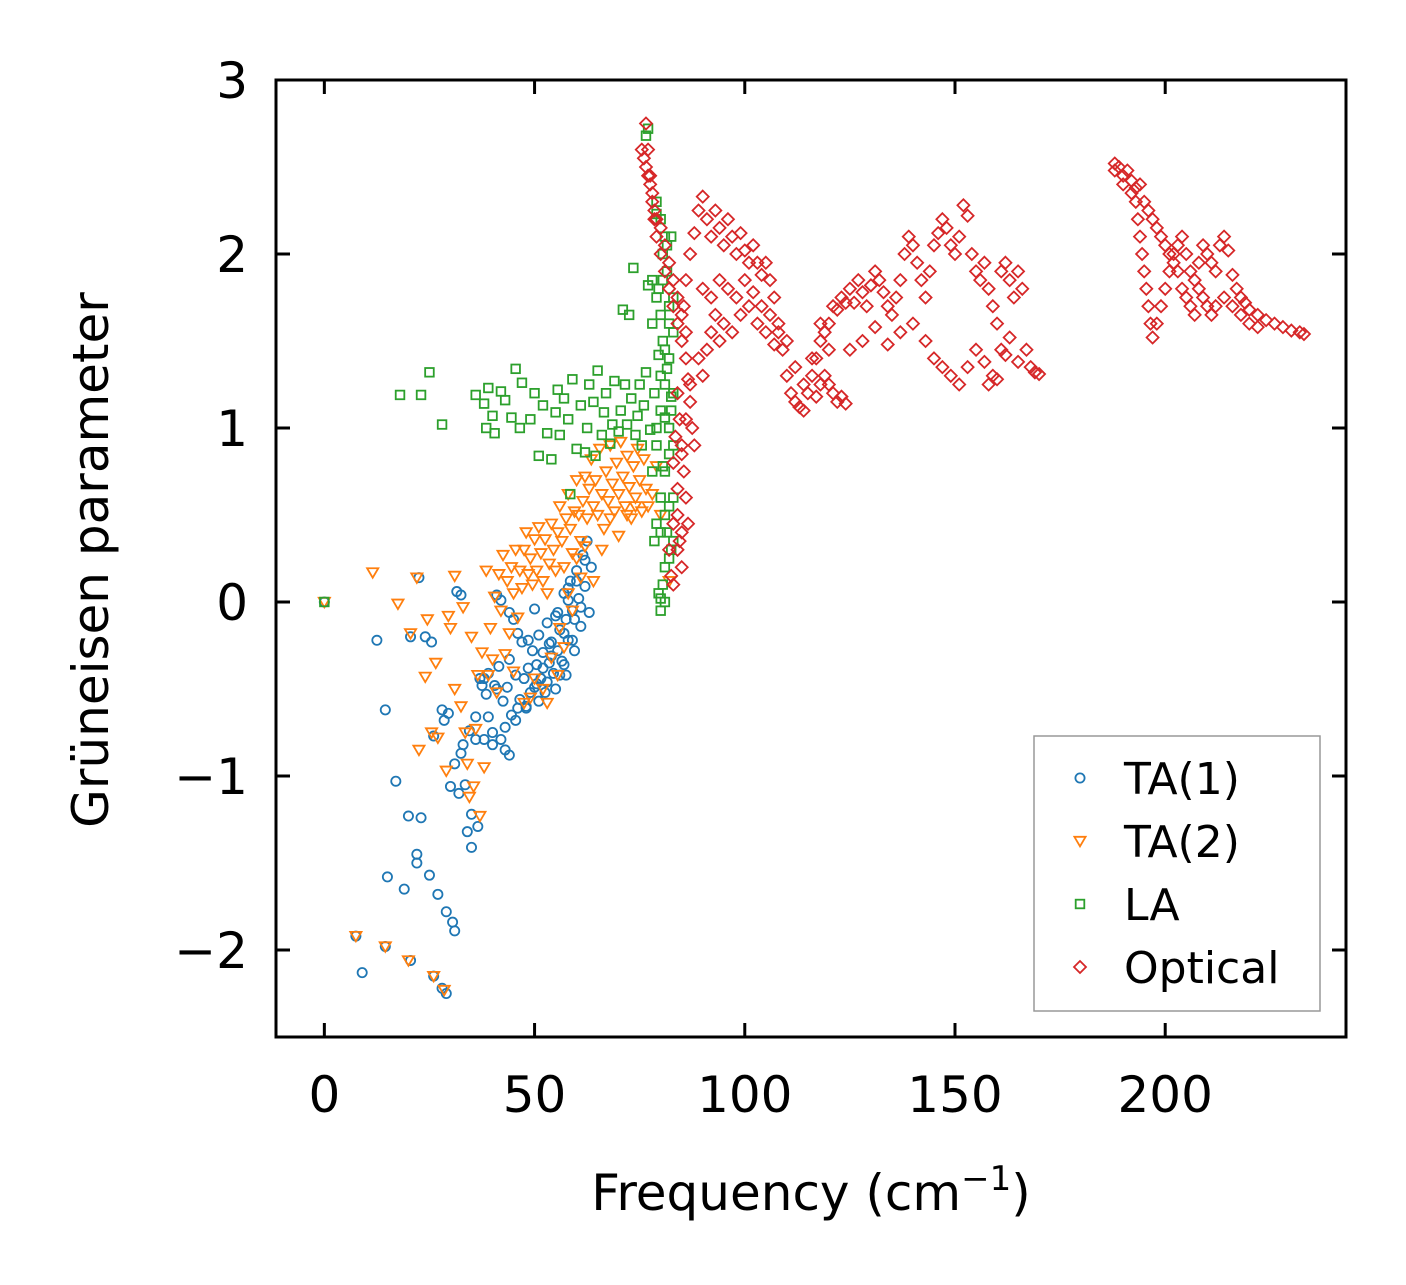 The image size is (1406, 1285). What do you see at coordinates (744, 1095) in the screenshot?
I see `x-tick-label: 100` at bounding box center [744, 1095].